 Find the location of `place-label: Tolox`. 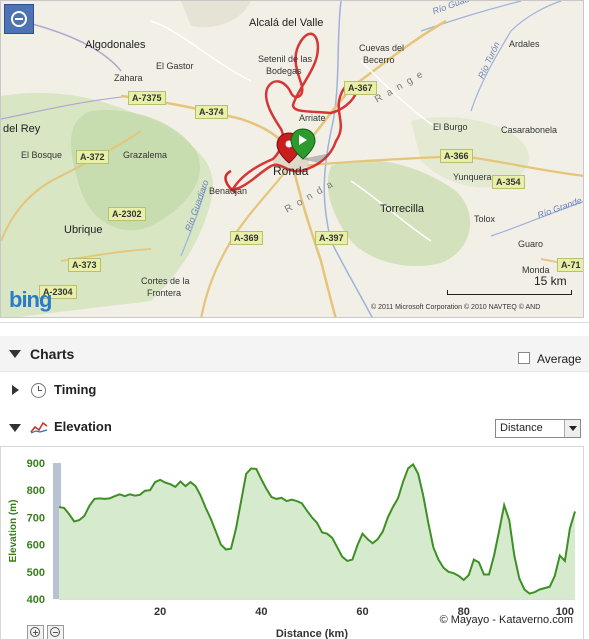

place-label: Tolox is located at coordinates (485, 219).